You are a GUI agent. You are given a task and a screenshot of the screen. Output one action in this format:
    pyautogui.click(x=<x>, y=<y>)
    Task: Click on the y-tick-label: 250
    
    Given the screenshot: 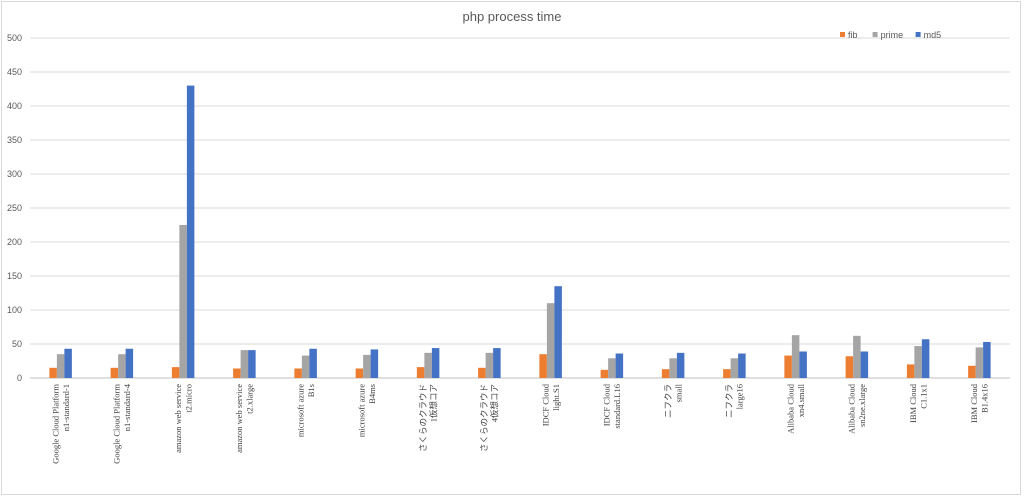 What is the action you would take?
    pyautogui.click(x=14, y=208)
    